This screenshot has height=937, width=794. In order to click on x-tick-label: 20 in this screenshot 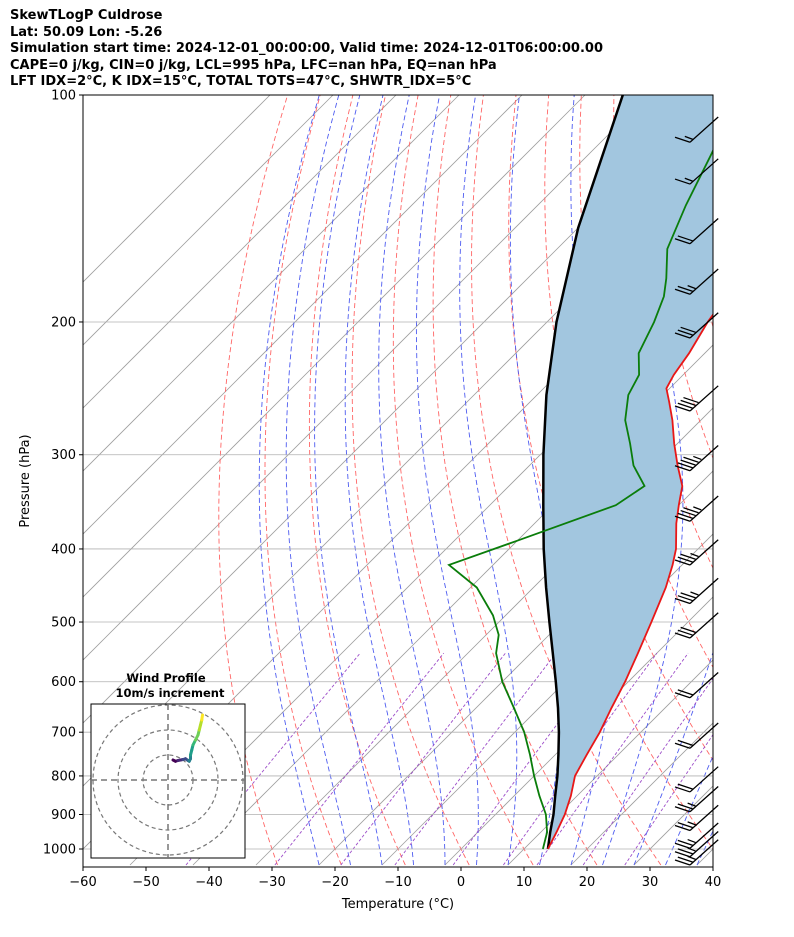, I will do `click(587, 882)`.